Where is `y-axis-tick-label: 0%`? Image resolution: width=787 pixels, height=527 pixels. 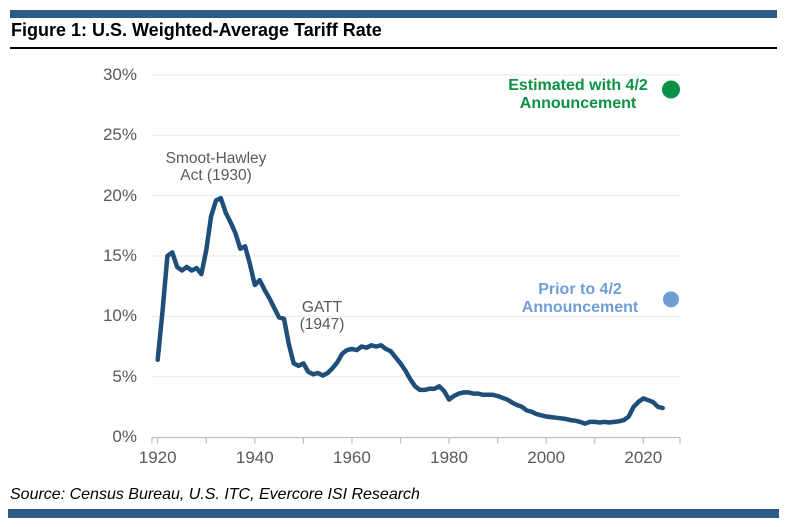
y-axis-tick-label: 0% is located at coordinates (124, 436).